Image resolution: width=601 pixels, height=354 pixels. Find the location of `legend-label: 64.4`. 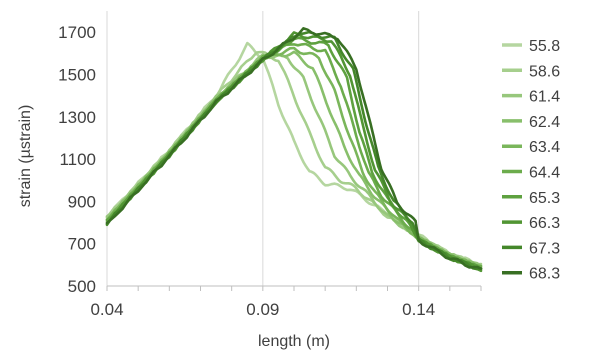

legend-label: 64.4 is located at coordinates (544, 173).